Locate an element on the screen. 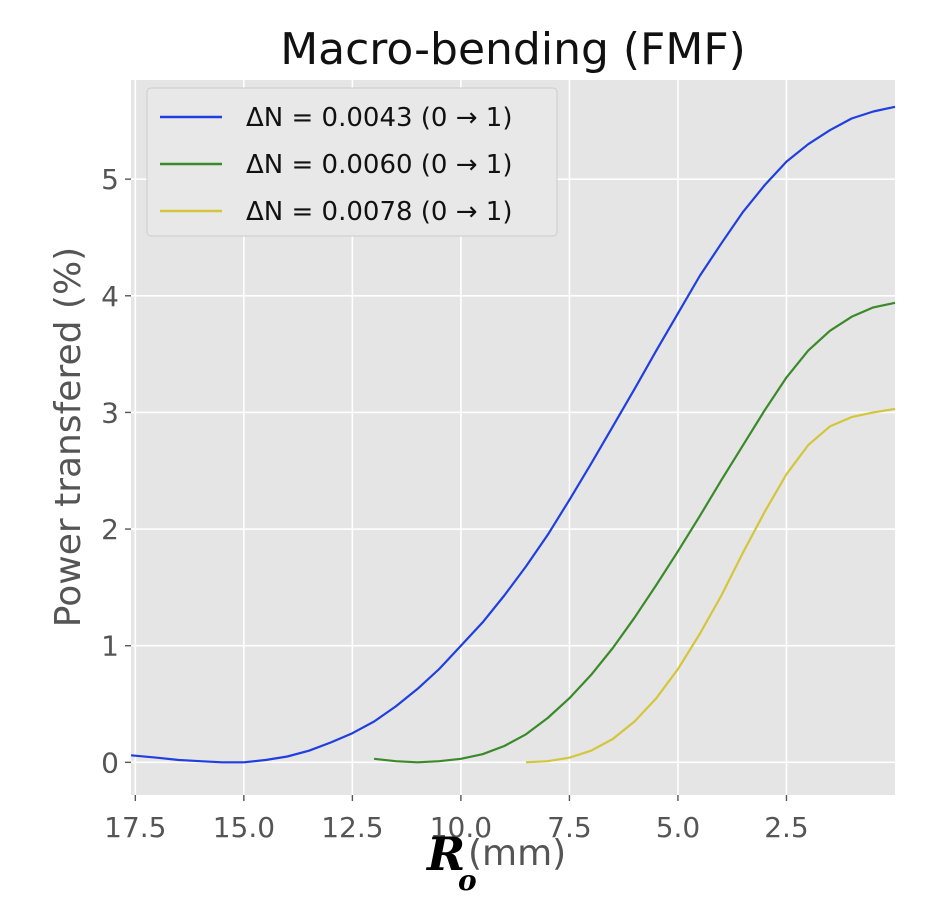  x-axis-ticks: 17.5 15.0 12.5 10.0 7.5 5.0 2.5 is located at coordinates (456, 819).